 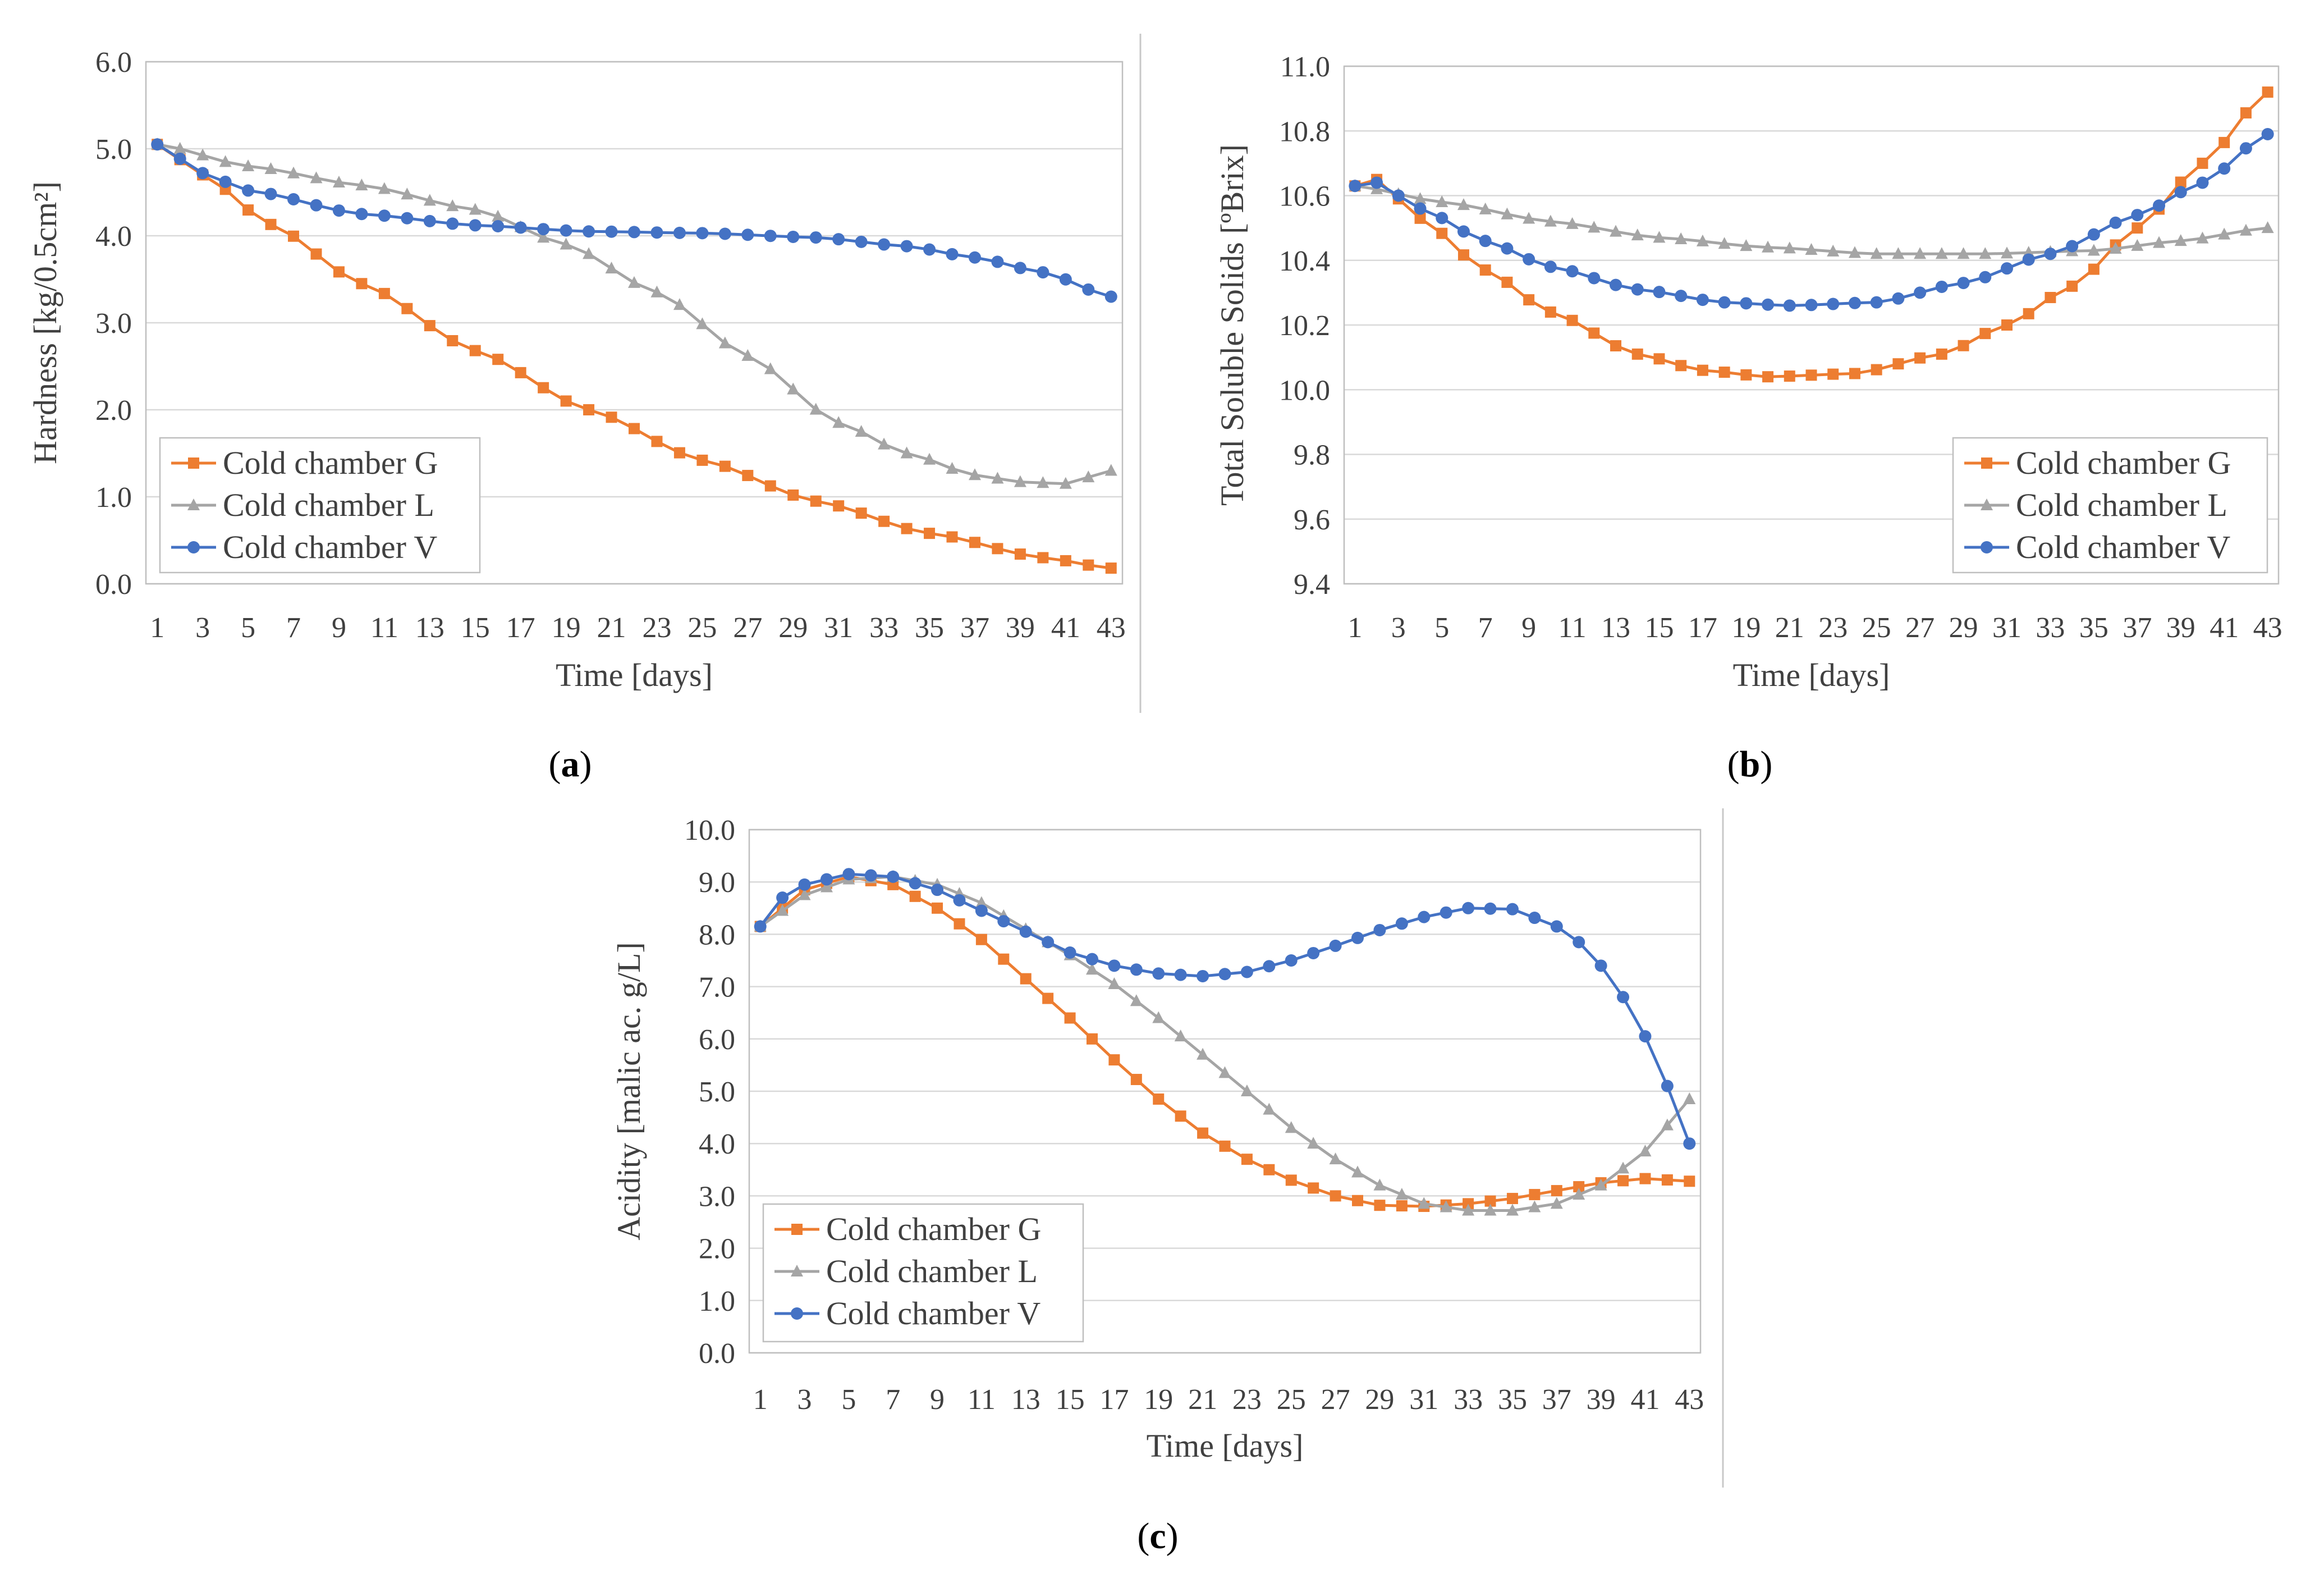 I want to click on series-line-V, so click(x=1812, y=219).